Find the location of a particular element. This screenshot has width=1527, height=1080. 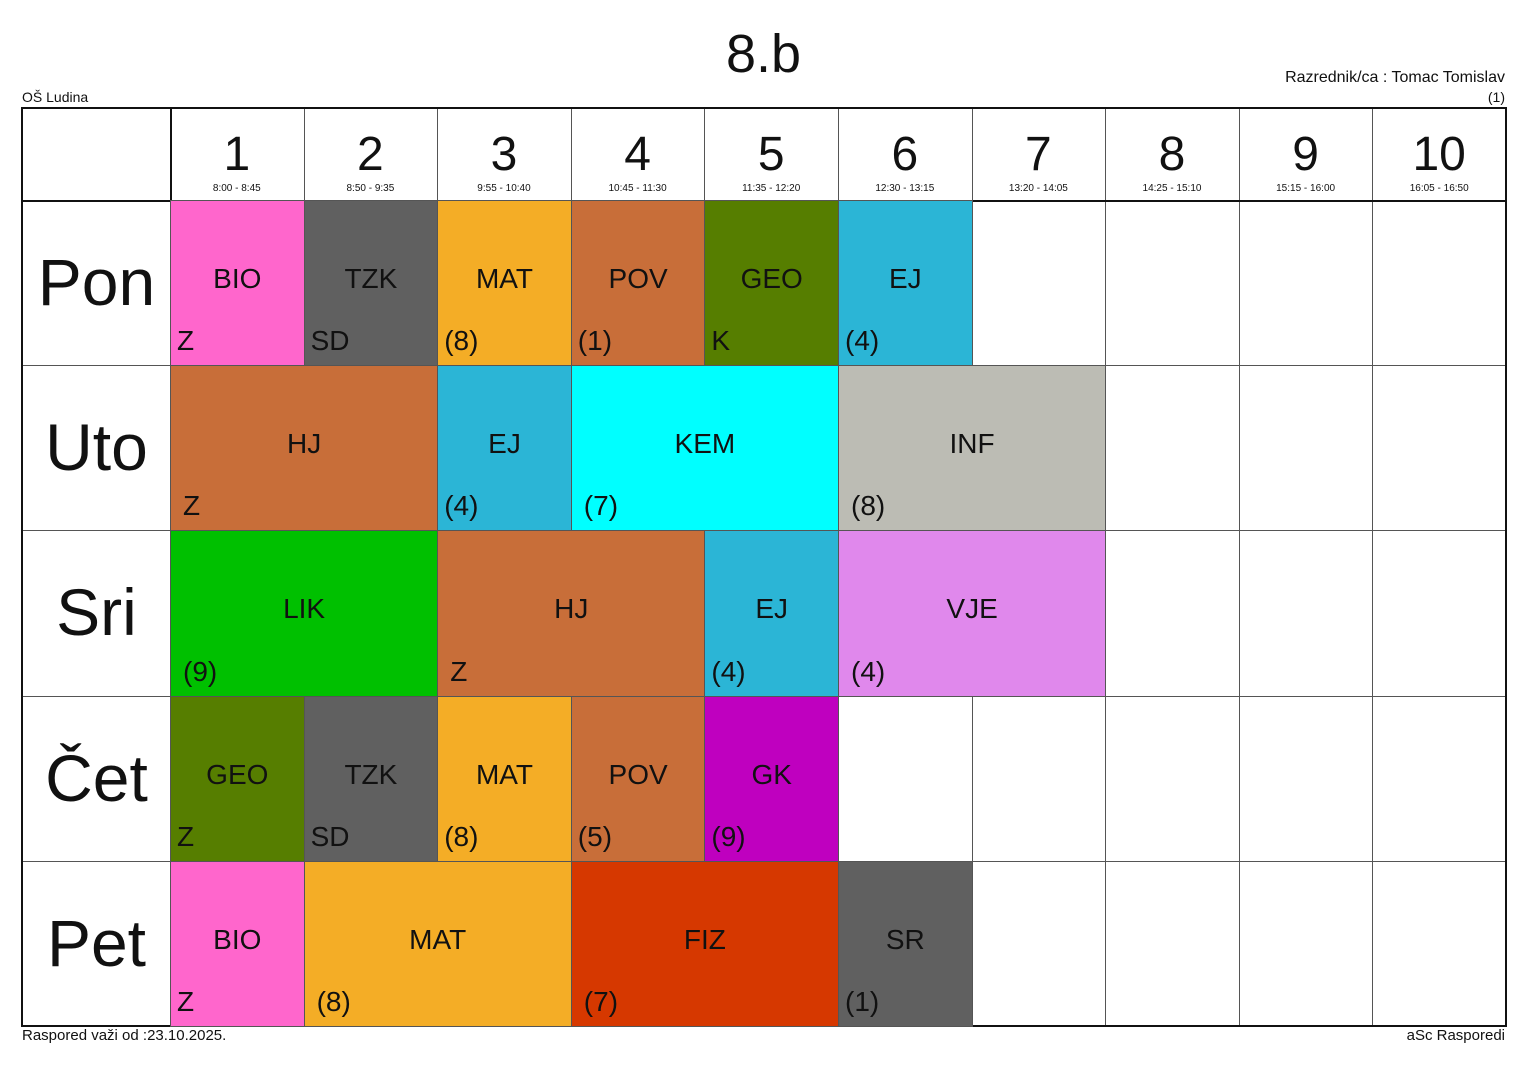

day-label: Sri is located at coordinates (96, 612).